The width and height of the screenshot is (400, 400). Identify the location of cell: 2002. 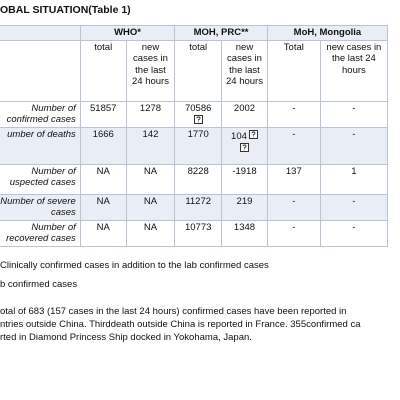
(244, 114).